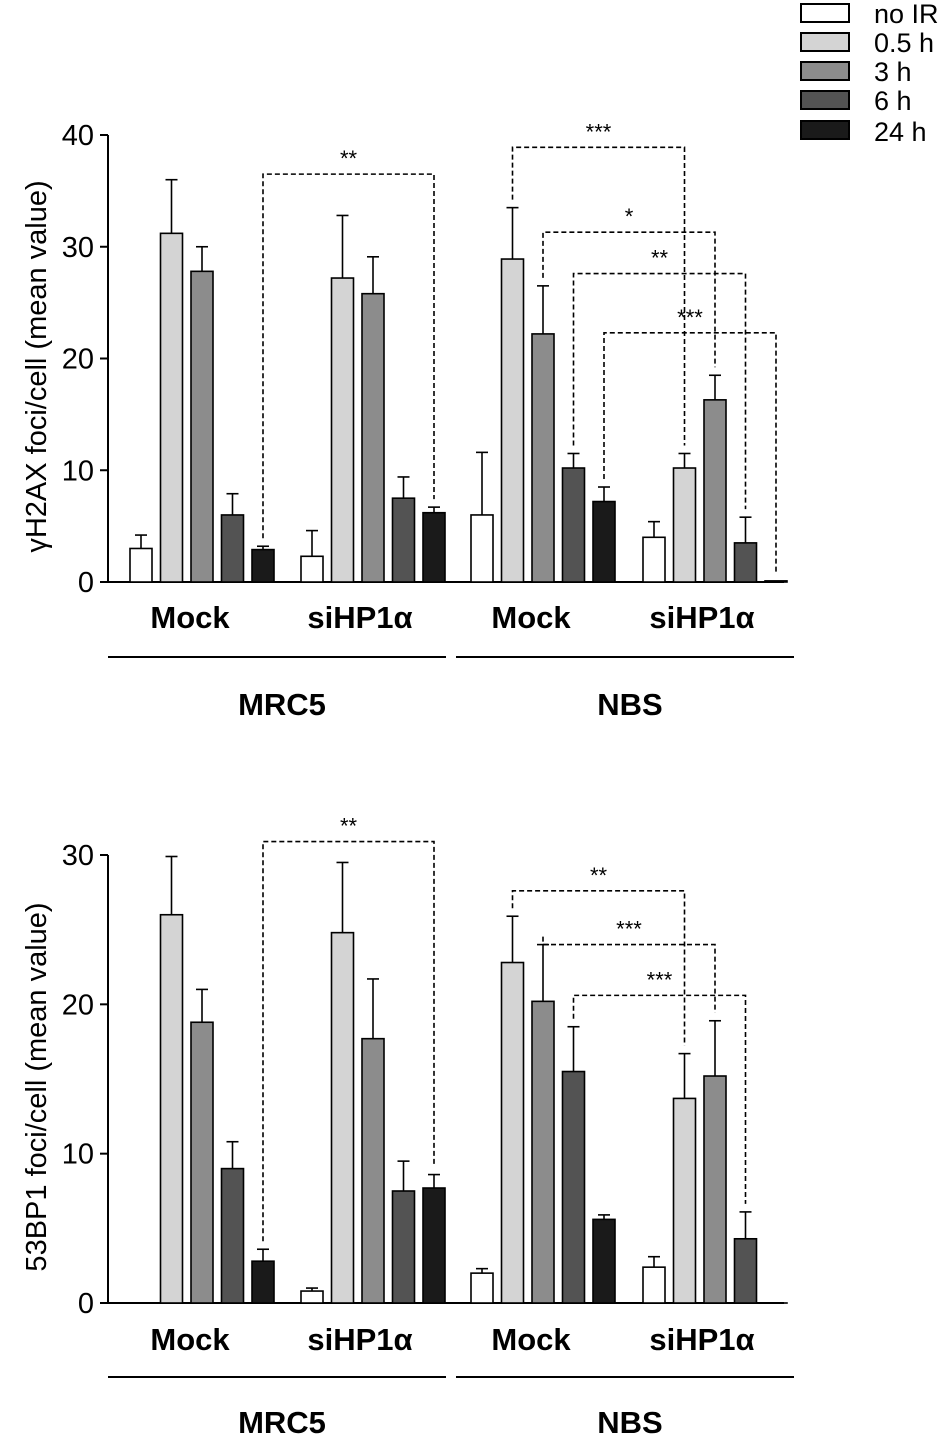 This screenshot has height=1440, width=949. Describe the element at coordinates (863, 132) in the screenshot. I see `legend-item-24h: 24 h` at that location.